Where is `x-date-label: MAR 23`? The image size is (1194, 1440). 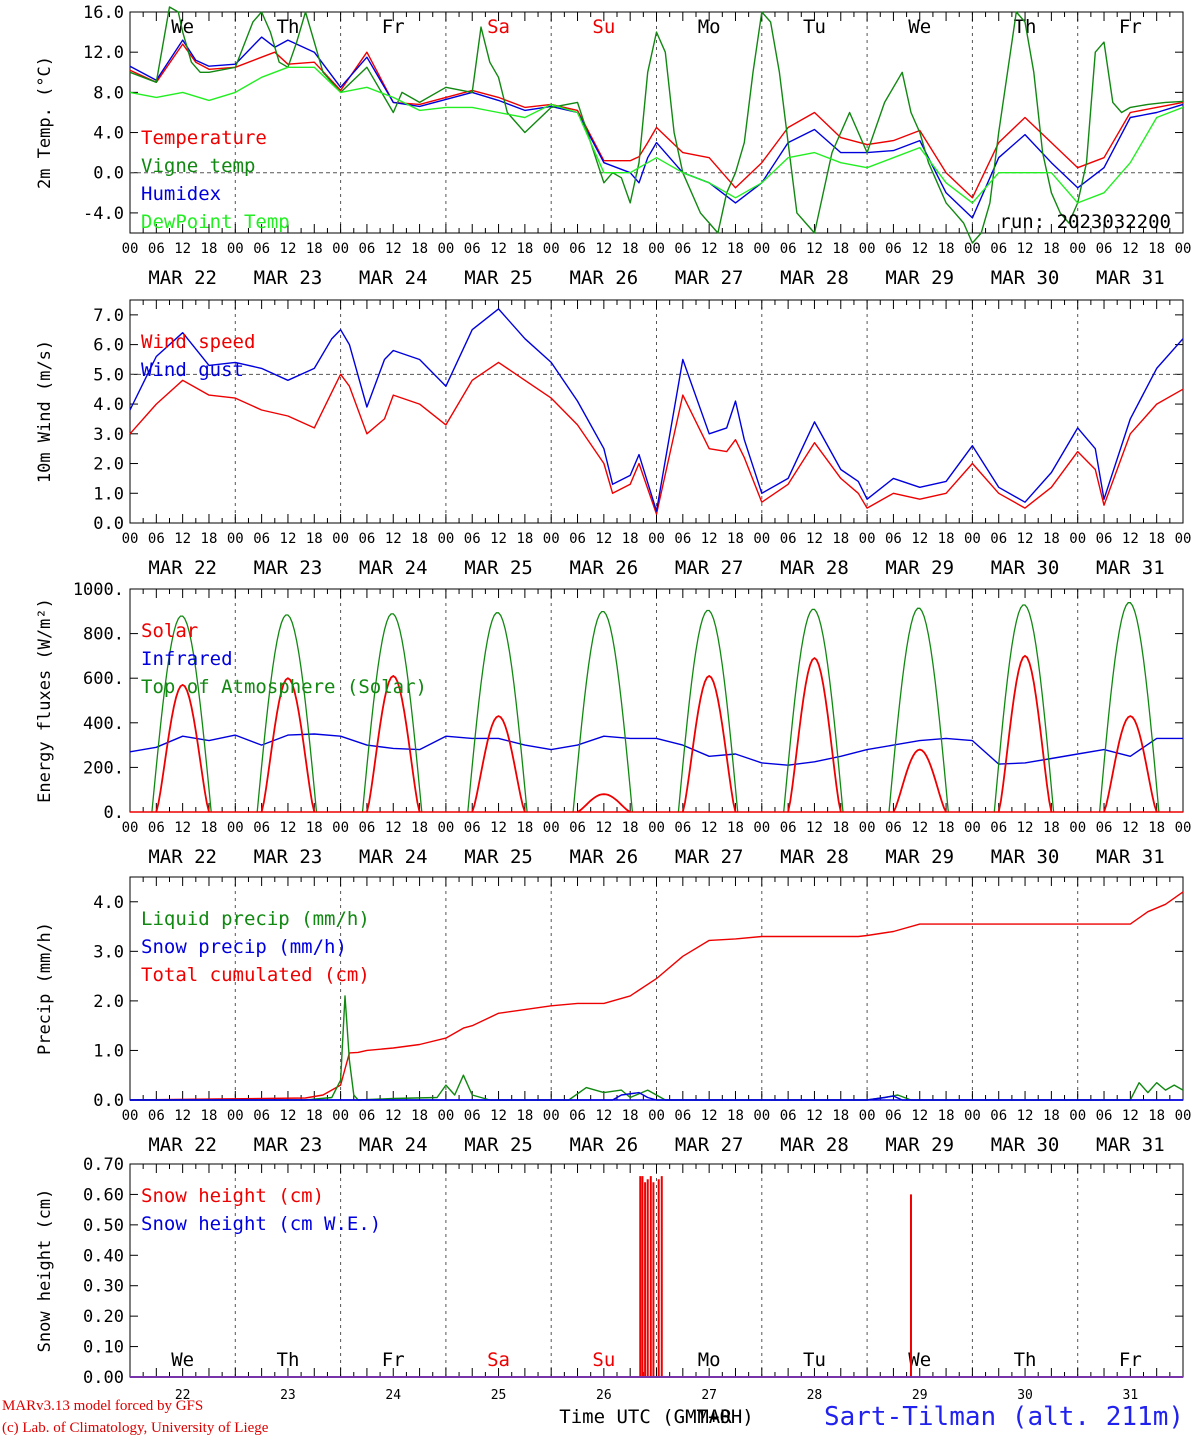
x-date-label: MAR 23 is located at coordinates (288, 278).